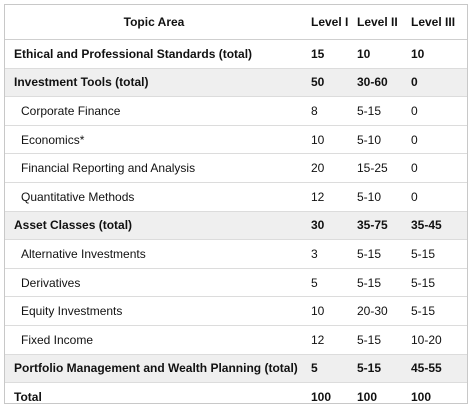 The height and width of the screenshot is (416, 470). What do you see at coordinates (437, 369) in the screenshot?
I see `row-level-3: 45-55` at bounding box center [437, 369].